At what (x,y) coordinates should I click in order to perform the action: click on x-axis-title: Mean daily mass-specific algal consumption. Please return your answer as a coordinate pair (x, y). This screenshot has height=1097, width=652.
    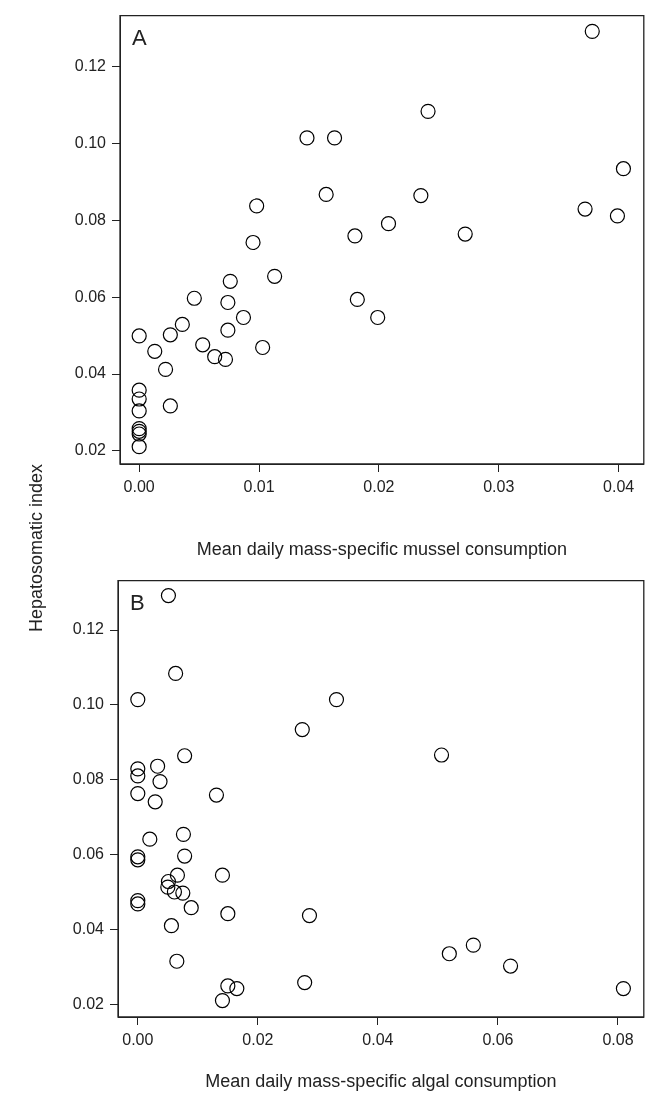
    Looking at the image, I should click on (381, 1081).